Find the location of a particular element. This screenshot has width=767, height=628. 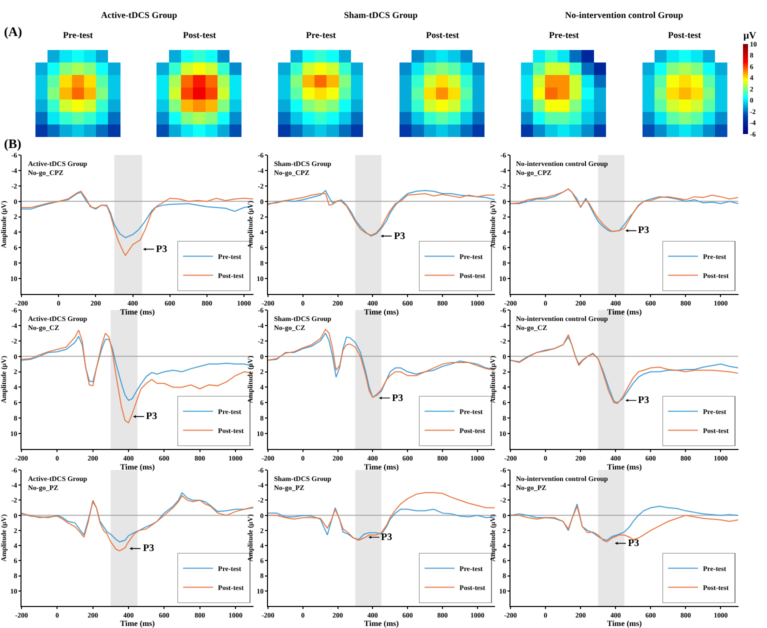

chart-title: (A) is located at coordinates (13, 31).